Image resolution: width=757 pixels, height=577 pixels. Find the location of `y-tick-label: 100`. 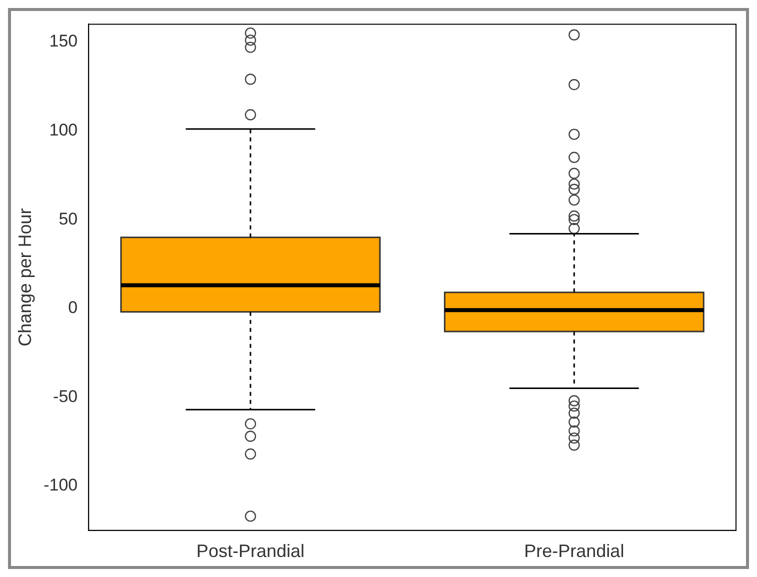

y-tick-label: 100 is located at coordinates (63, 130).